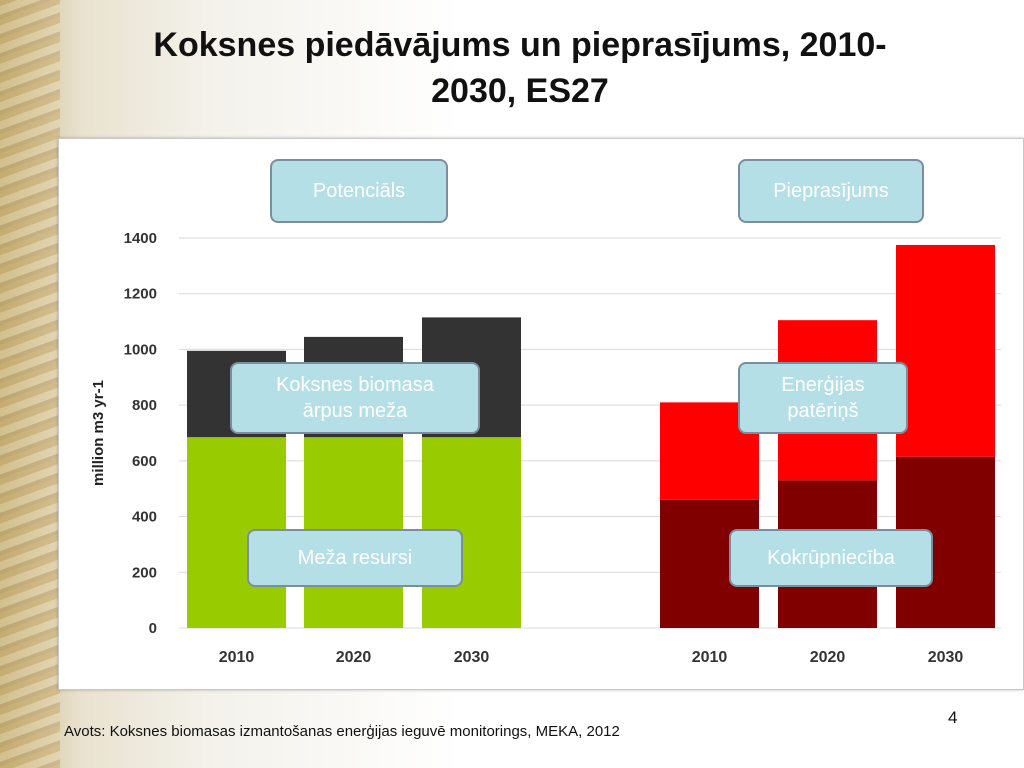 This screenshot has height=768, width=1024. Describe the element at coordinates (831, 191) in the screenshot. I see `callout-demand: Pieprasījums` at that location.